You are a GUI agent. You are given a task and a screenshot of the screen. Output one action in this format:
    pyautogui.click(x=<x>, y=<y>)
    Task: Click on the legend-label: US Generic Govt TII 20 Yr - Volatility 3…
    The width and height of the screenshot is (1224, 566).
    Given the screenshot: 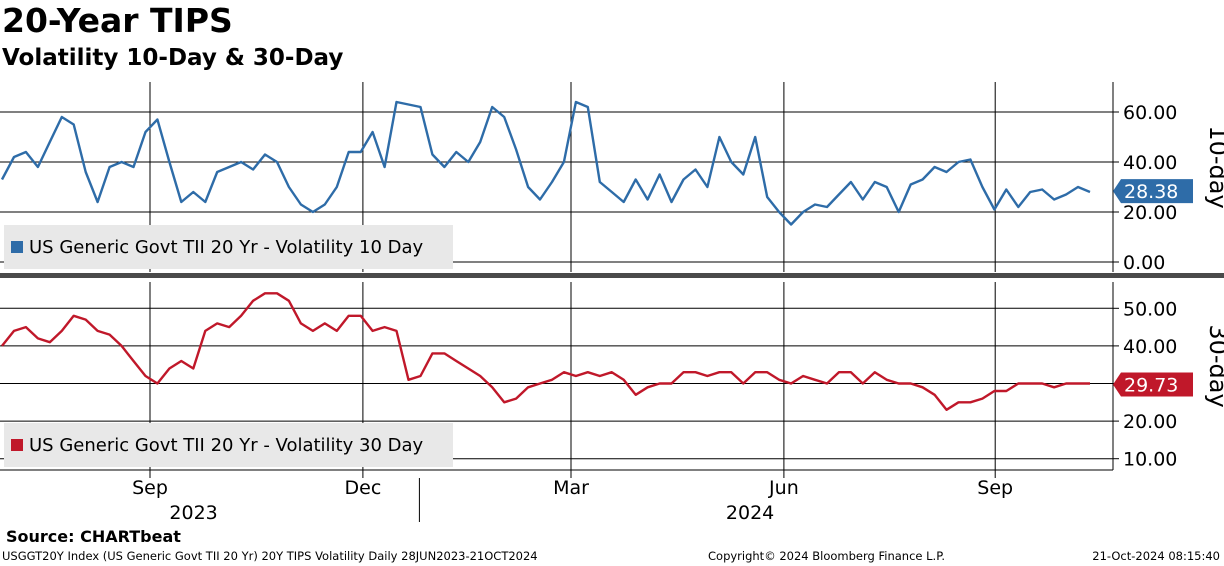 What is the action you would take?
    pyautogui.click(x=226, y=445)
    